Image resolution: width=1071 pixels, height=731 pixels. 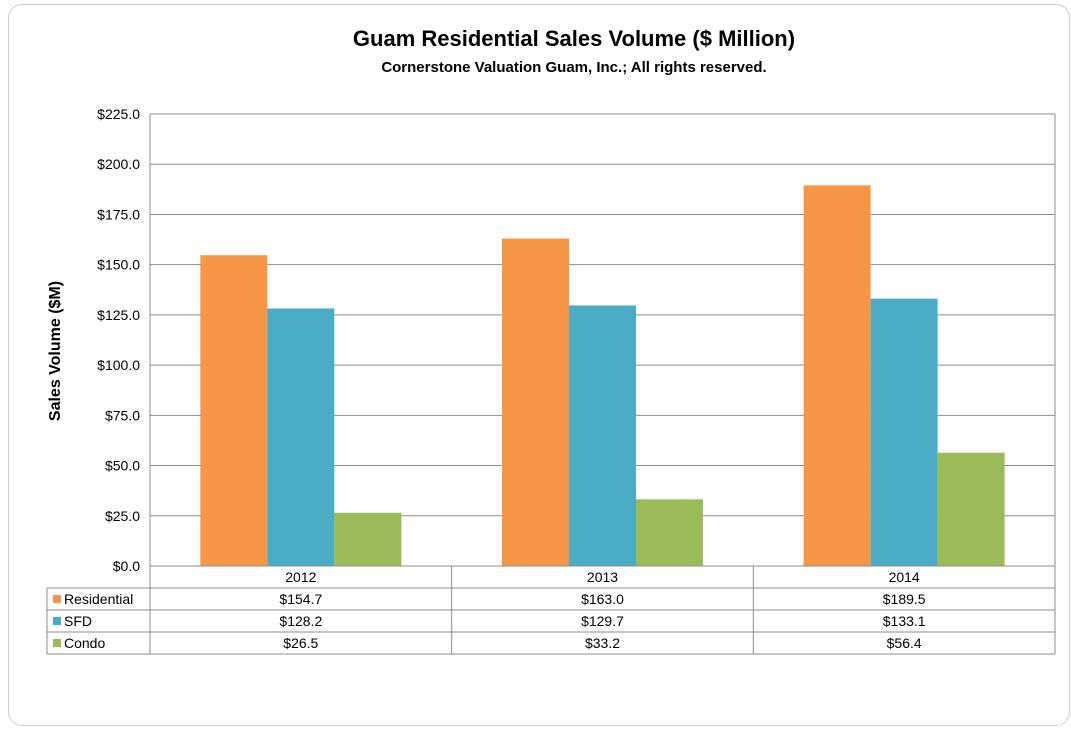 What do you see at coordinates (118, 265) in the screenshot?
I see `y-tick-label: $150.0` at bounding box center [118, 265].